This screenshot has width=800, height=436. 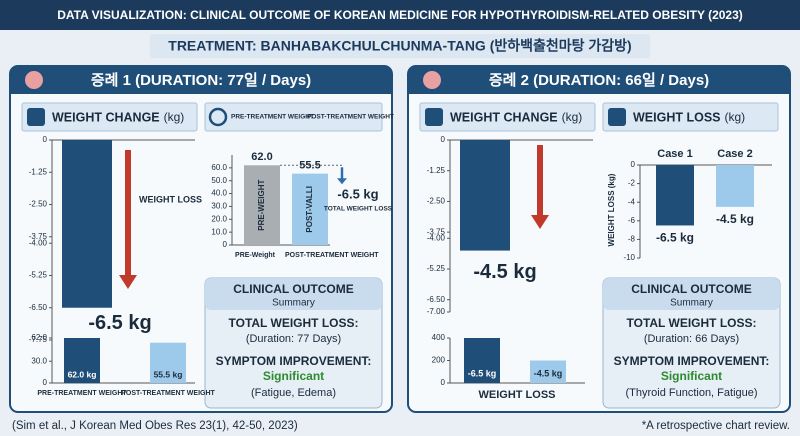 What do you see at coordinates (168, 393) in the screenshot?
I see `x-tick-label: POST-TREATMENT WEIGHT` at bounding box center [168, 393].